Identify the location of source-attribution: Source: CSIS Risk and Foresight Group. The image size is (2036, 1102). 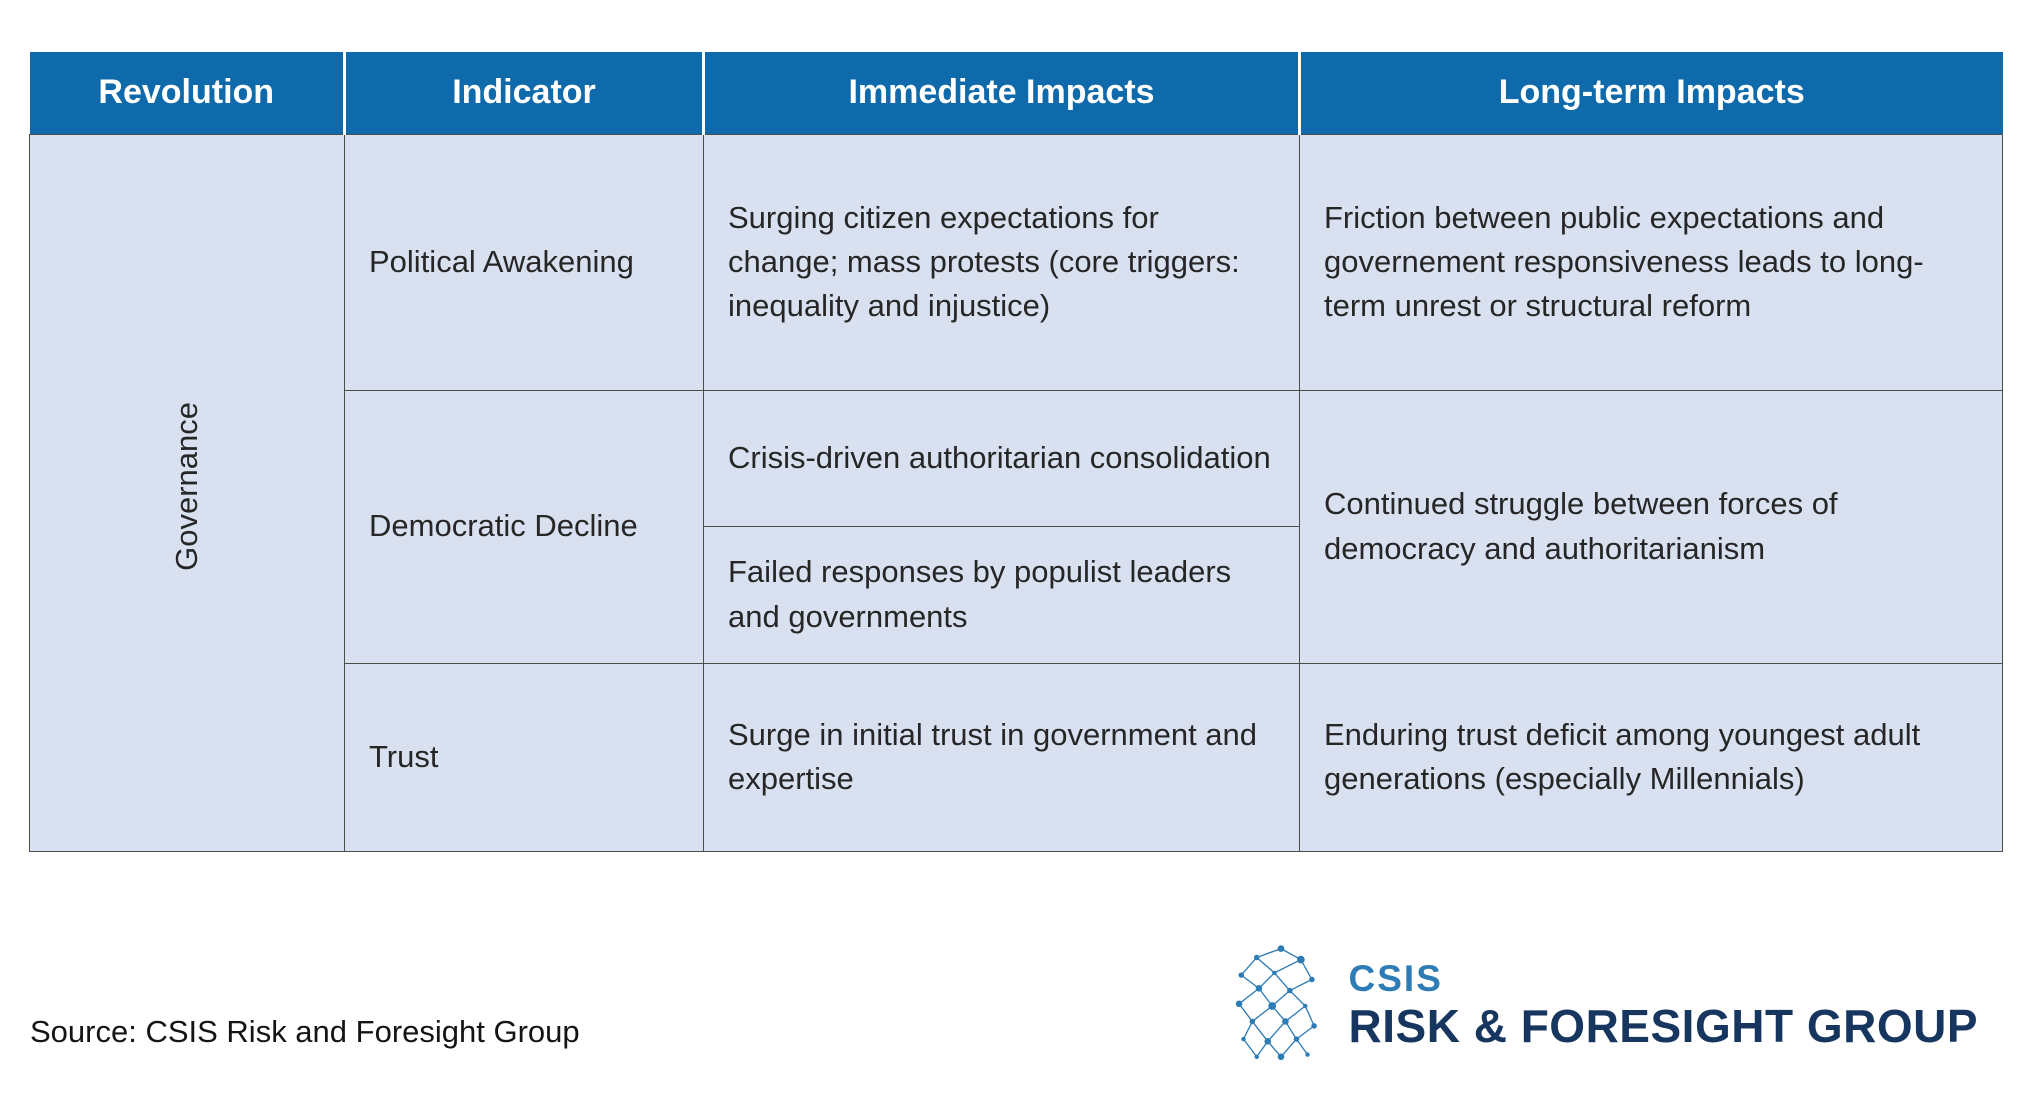
(305, 1031).